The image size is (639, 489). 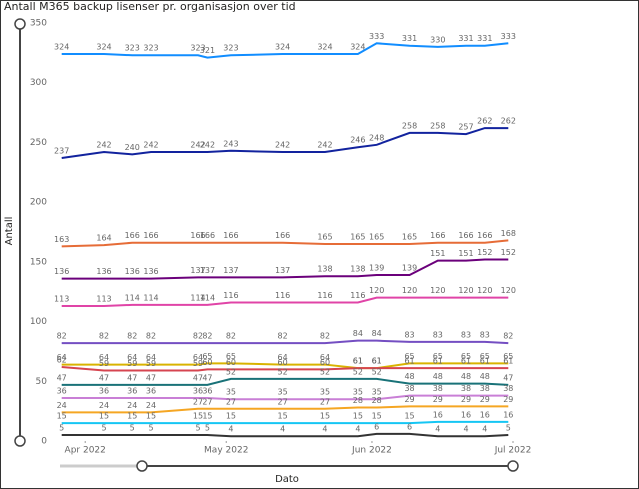 What do you see at coordinates (61, 150) in the screenshot?
I see `data-label: 237` at bounding box center [61, 150].